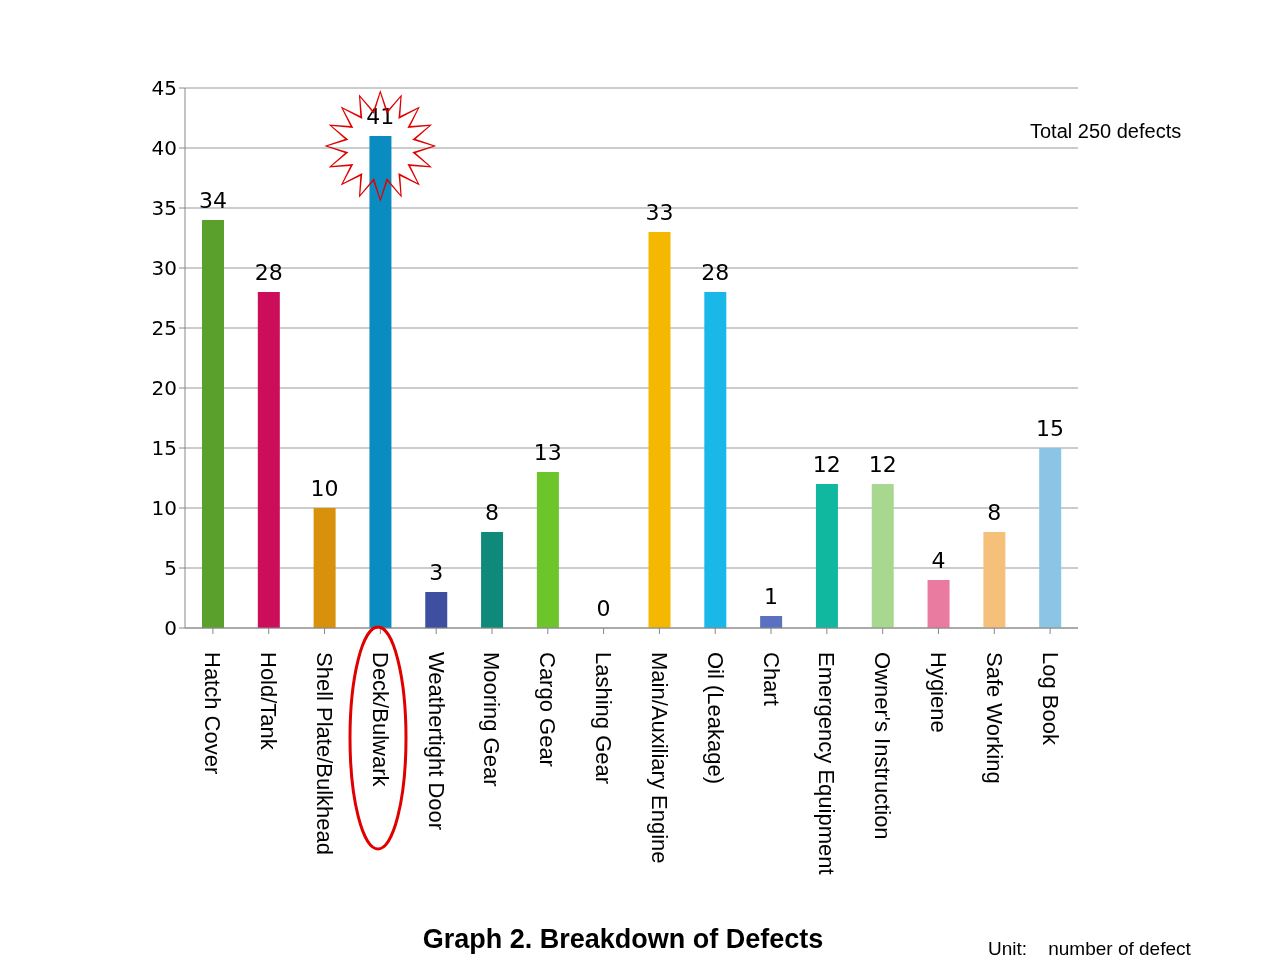 This screenshot has width=1277, height=975. Describe the element at coordinates (212, 200) in the screenshot. I see `data-label: 34` at that location.